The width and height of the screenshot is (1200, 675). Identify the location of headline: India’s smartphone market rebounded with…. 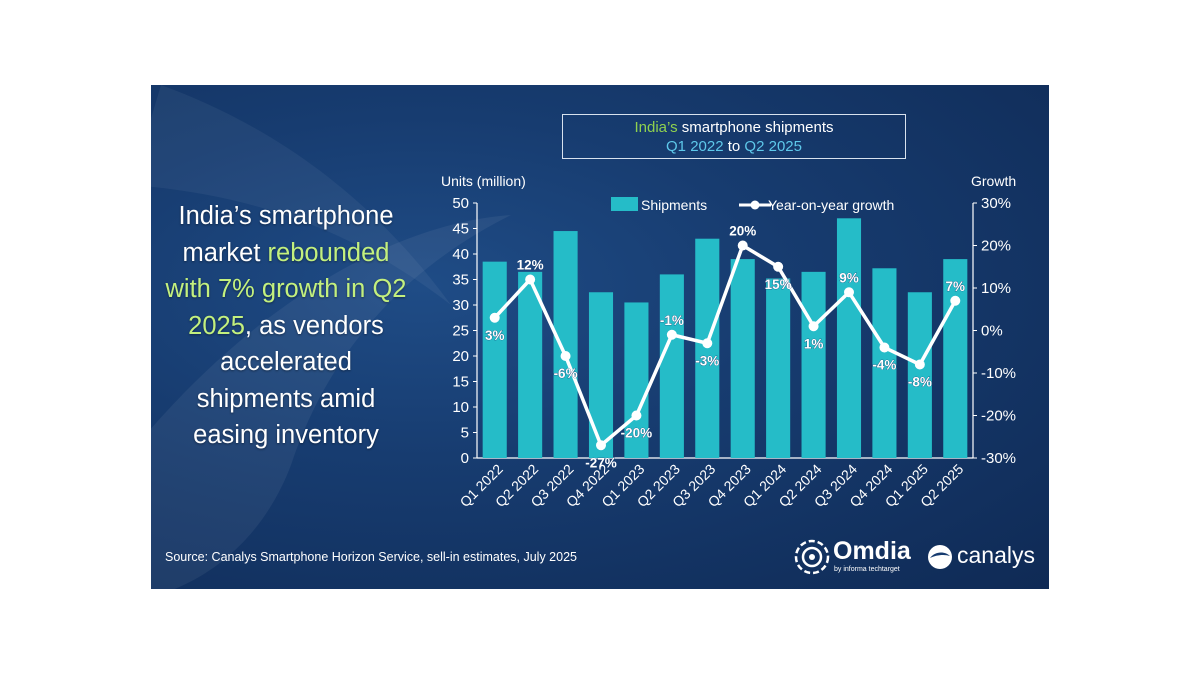
(286, 326).